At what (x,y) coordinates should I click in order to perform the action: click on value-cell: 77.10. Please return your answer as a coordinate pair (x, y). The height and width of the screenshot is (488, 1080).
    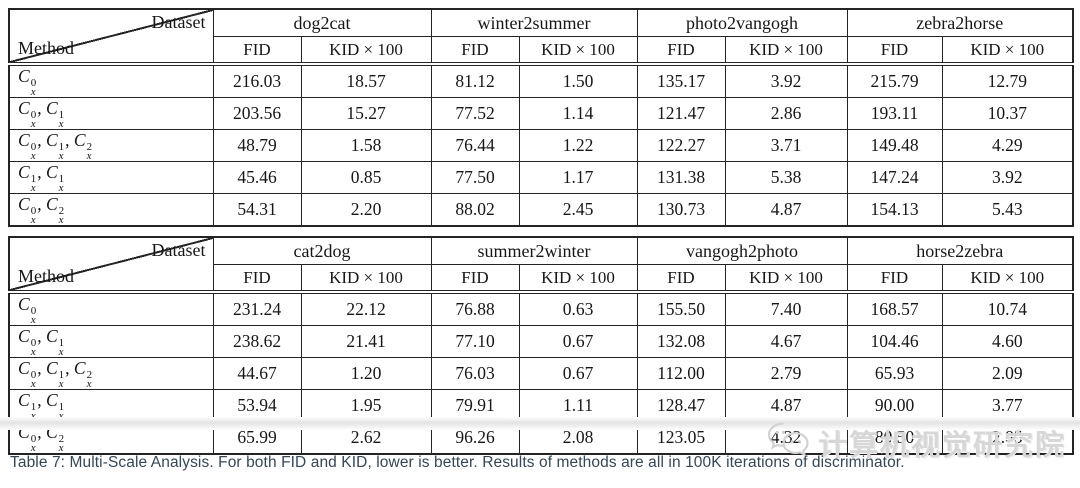
    Looking at the image, I should click on (475, 341).